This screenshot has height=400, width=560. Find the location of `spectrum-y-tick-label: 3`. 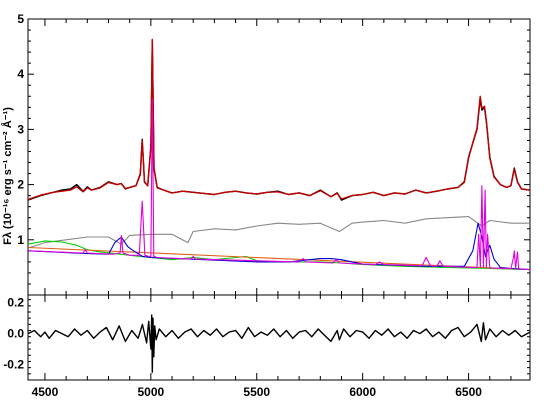

spectrum-y-tick-label: 3 is located at coordinates (20, 129).